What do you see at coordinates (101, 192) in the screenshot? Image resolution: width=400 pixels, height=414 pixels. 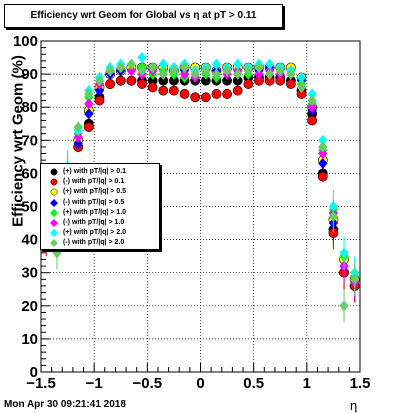 I see `legend-entry: (+) with pT/|q| > 0.5` at bounding box center [101, 192].